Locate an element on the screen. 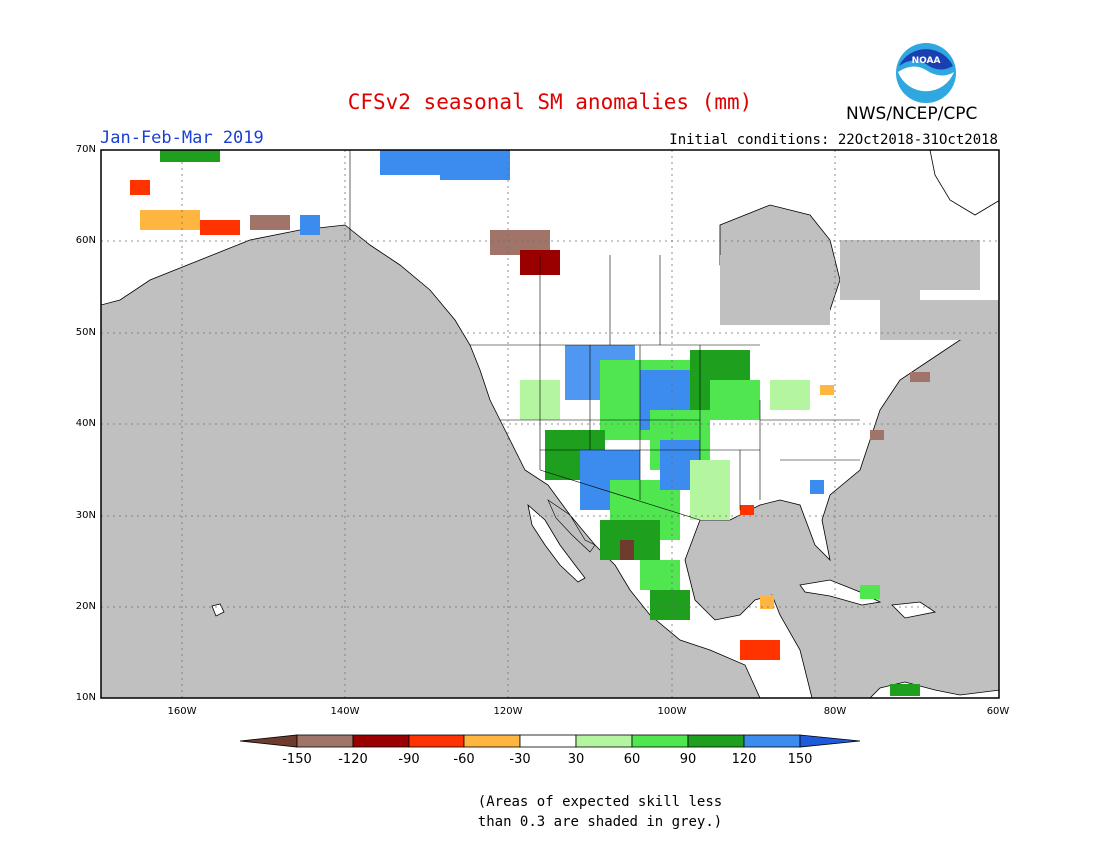 The image size is (1100, 850). lat-label: 70N is located at coordinates (85, 149).